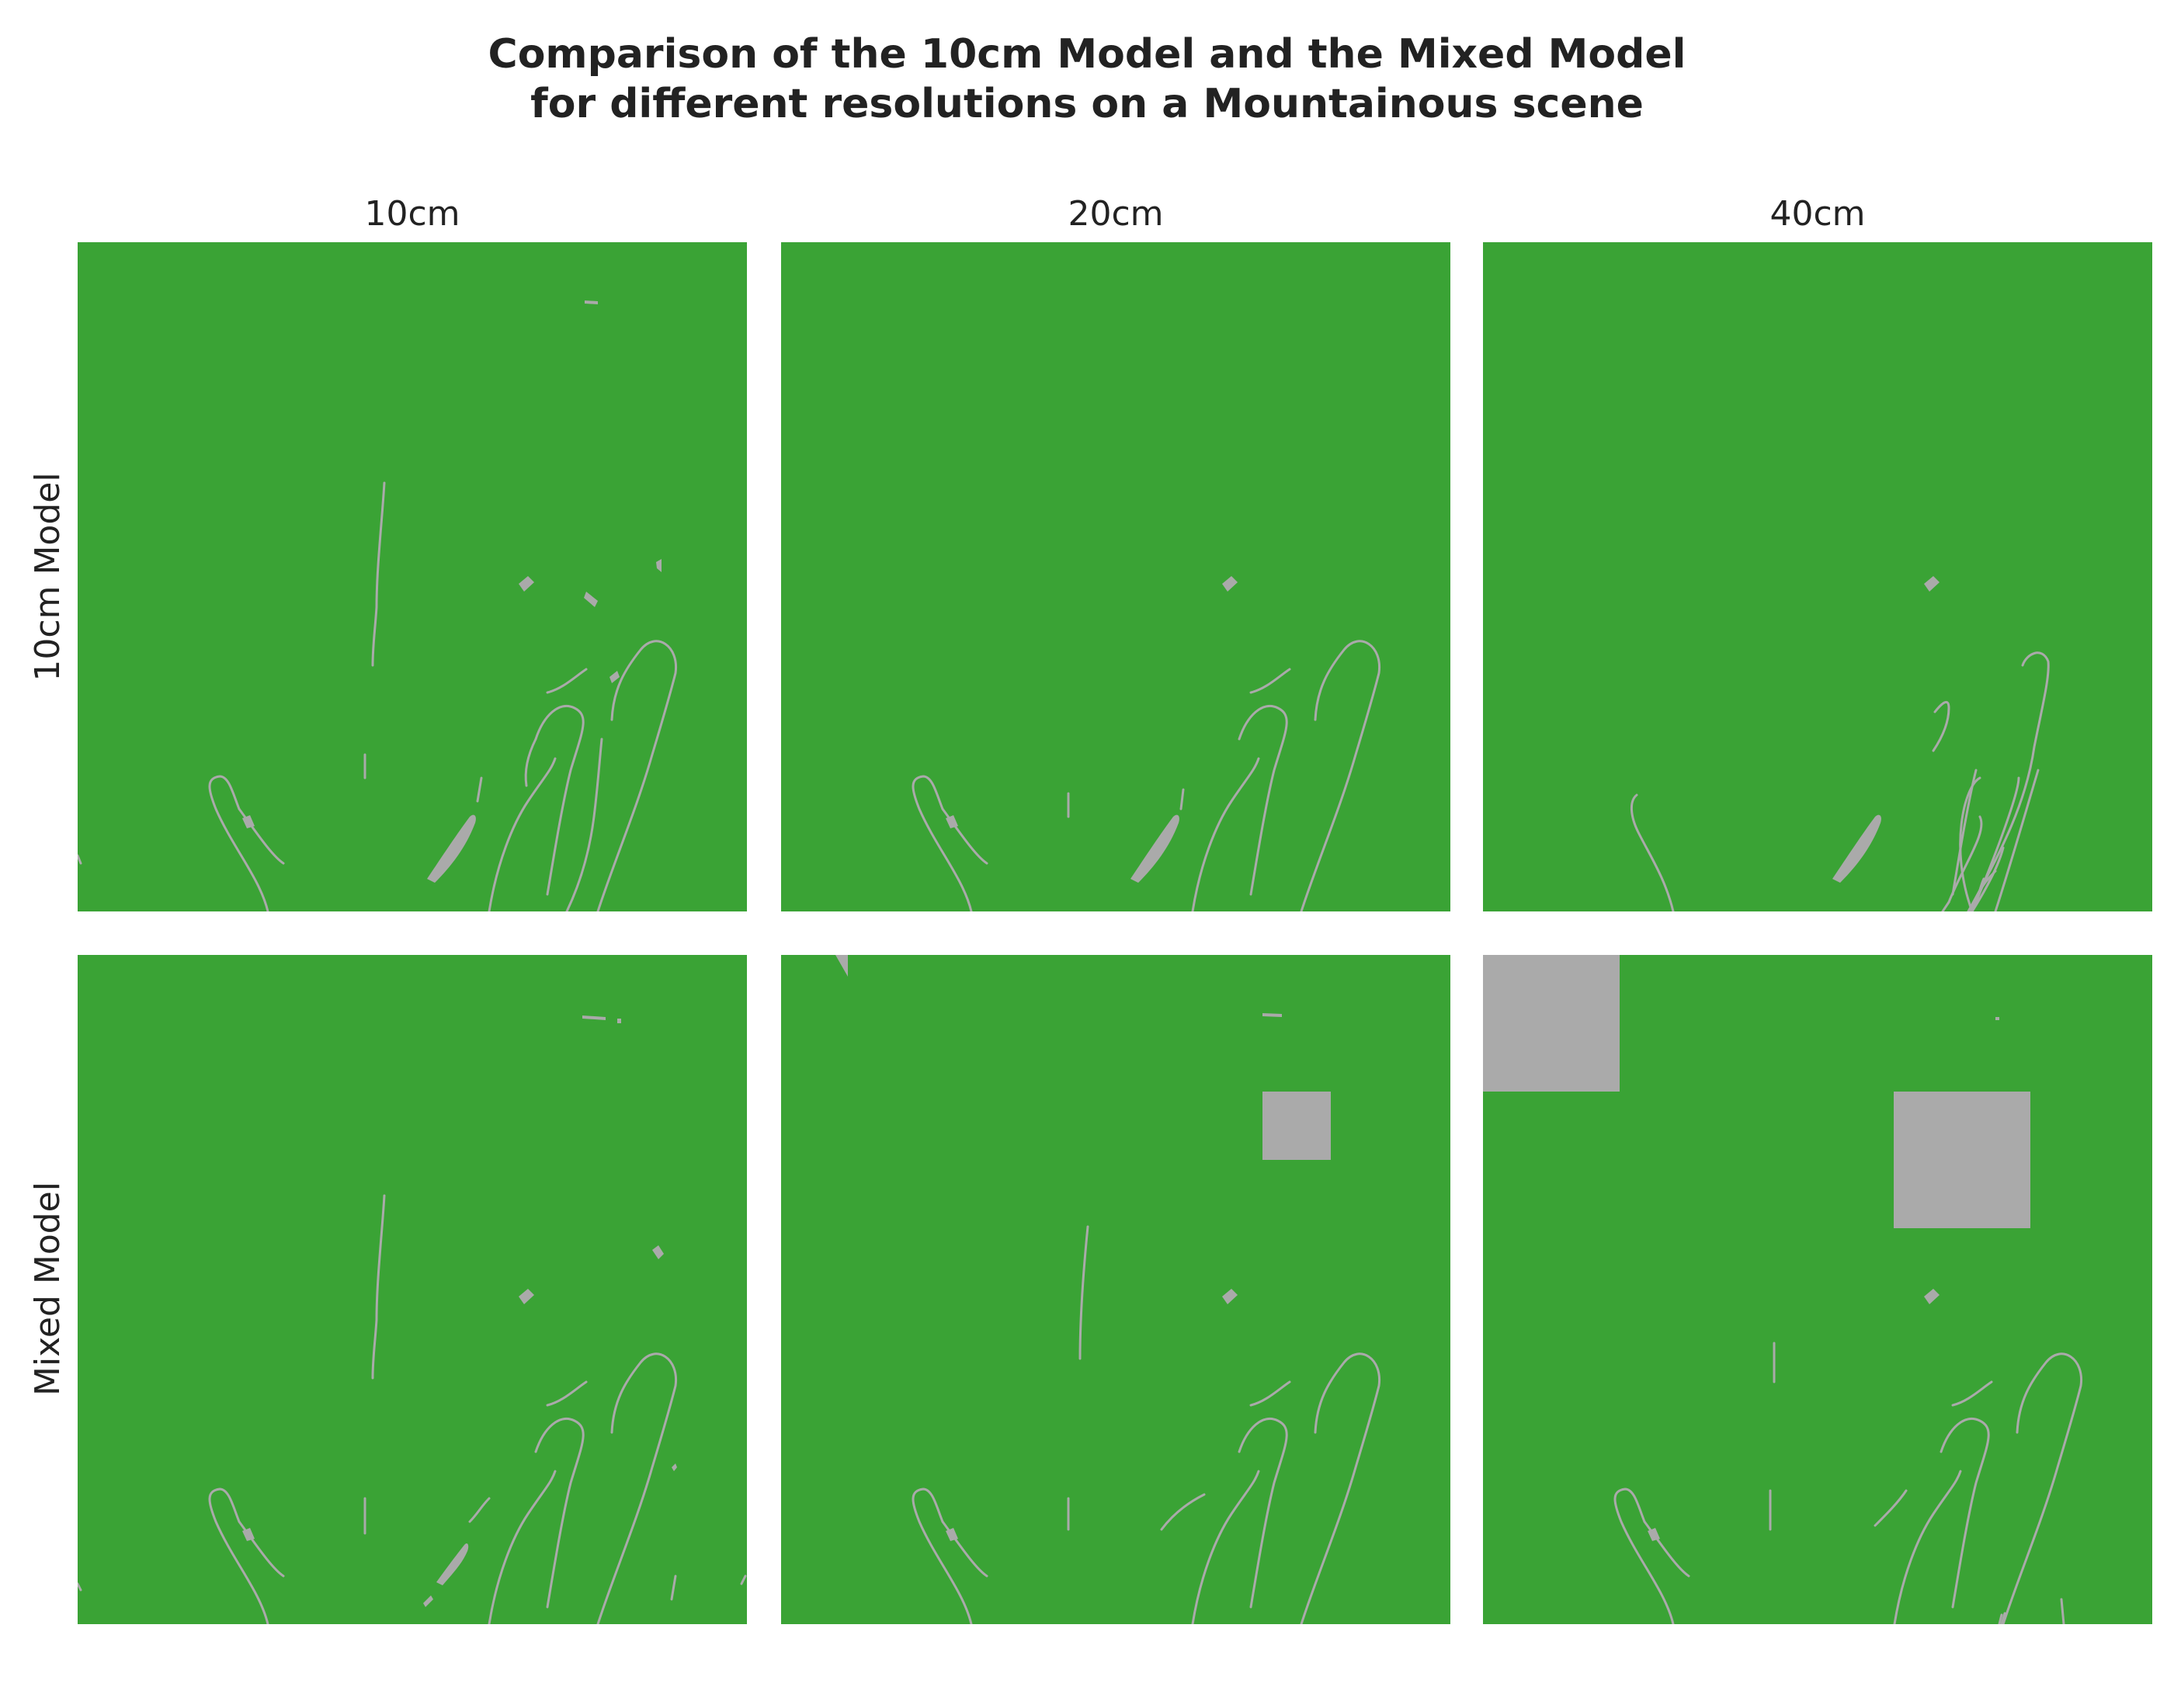  I want to click on panel-mixed-model-10cm, so click(412, 1290).